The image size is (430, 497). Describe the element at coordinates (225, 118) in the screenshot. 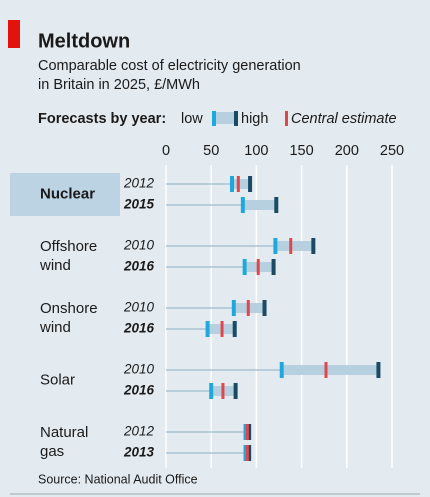

I see `legend-band` at that location.